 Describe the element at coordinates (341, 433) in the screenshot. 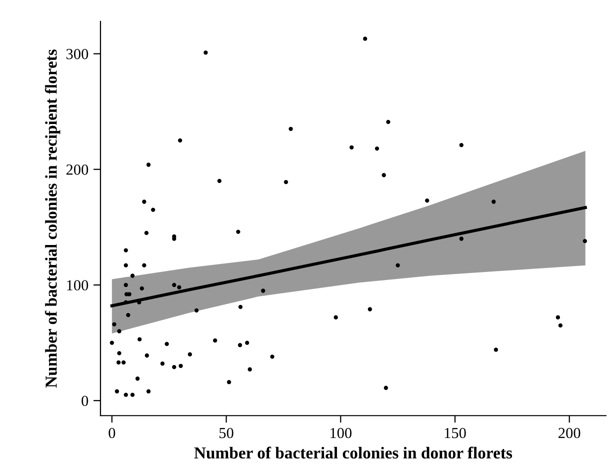

I see `x-tick-label: 100` at that location.